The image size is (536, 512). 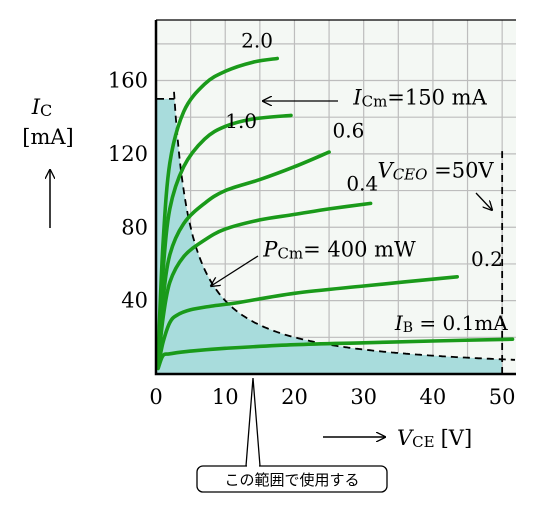 I want to click on vceo-arrow, so click(x=483, y=201).